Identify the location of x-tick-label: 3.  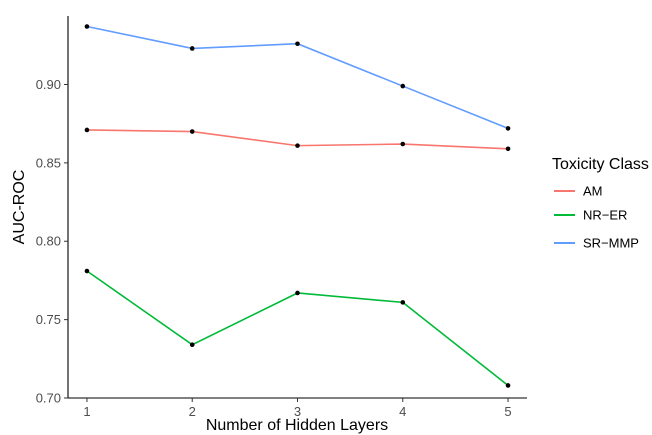
(297, 411).